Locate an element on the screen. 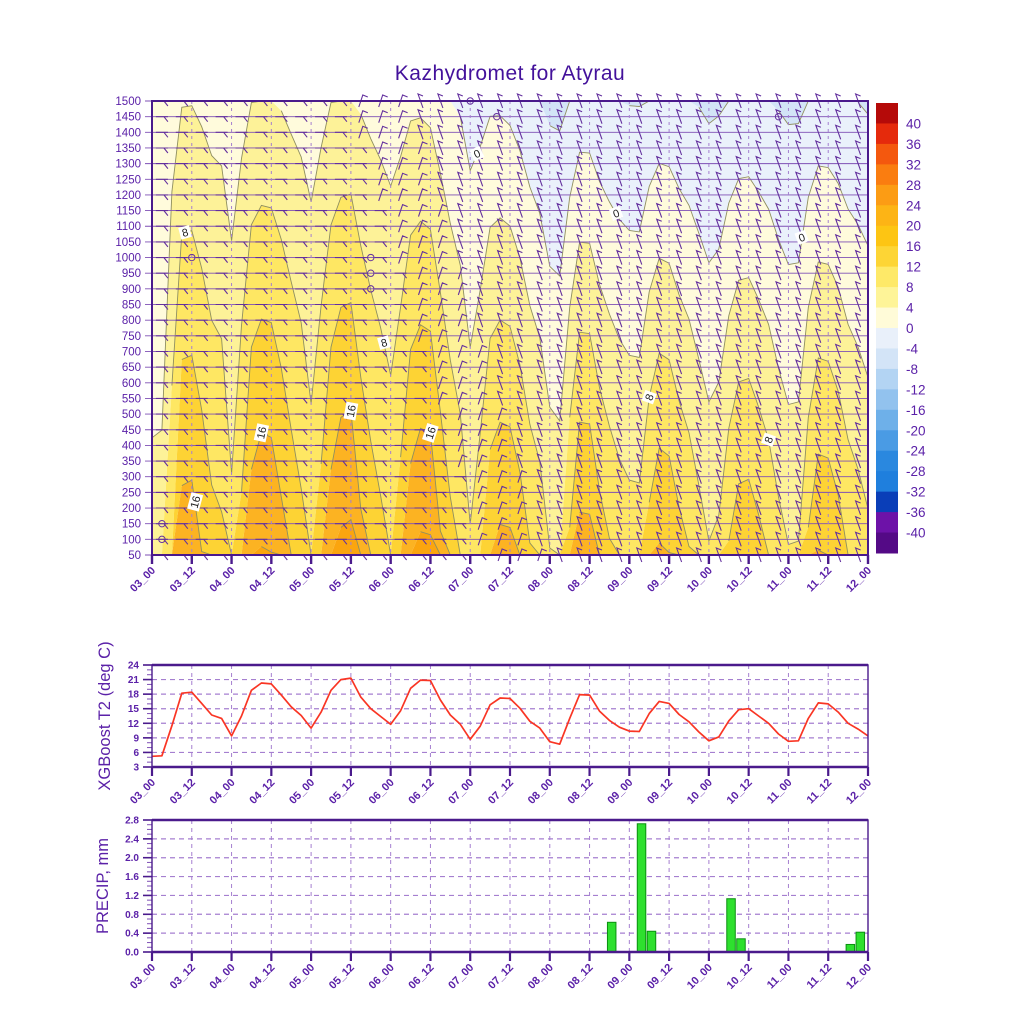  y-tick-label: 150 is located at coordinates (131, 525).